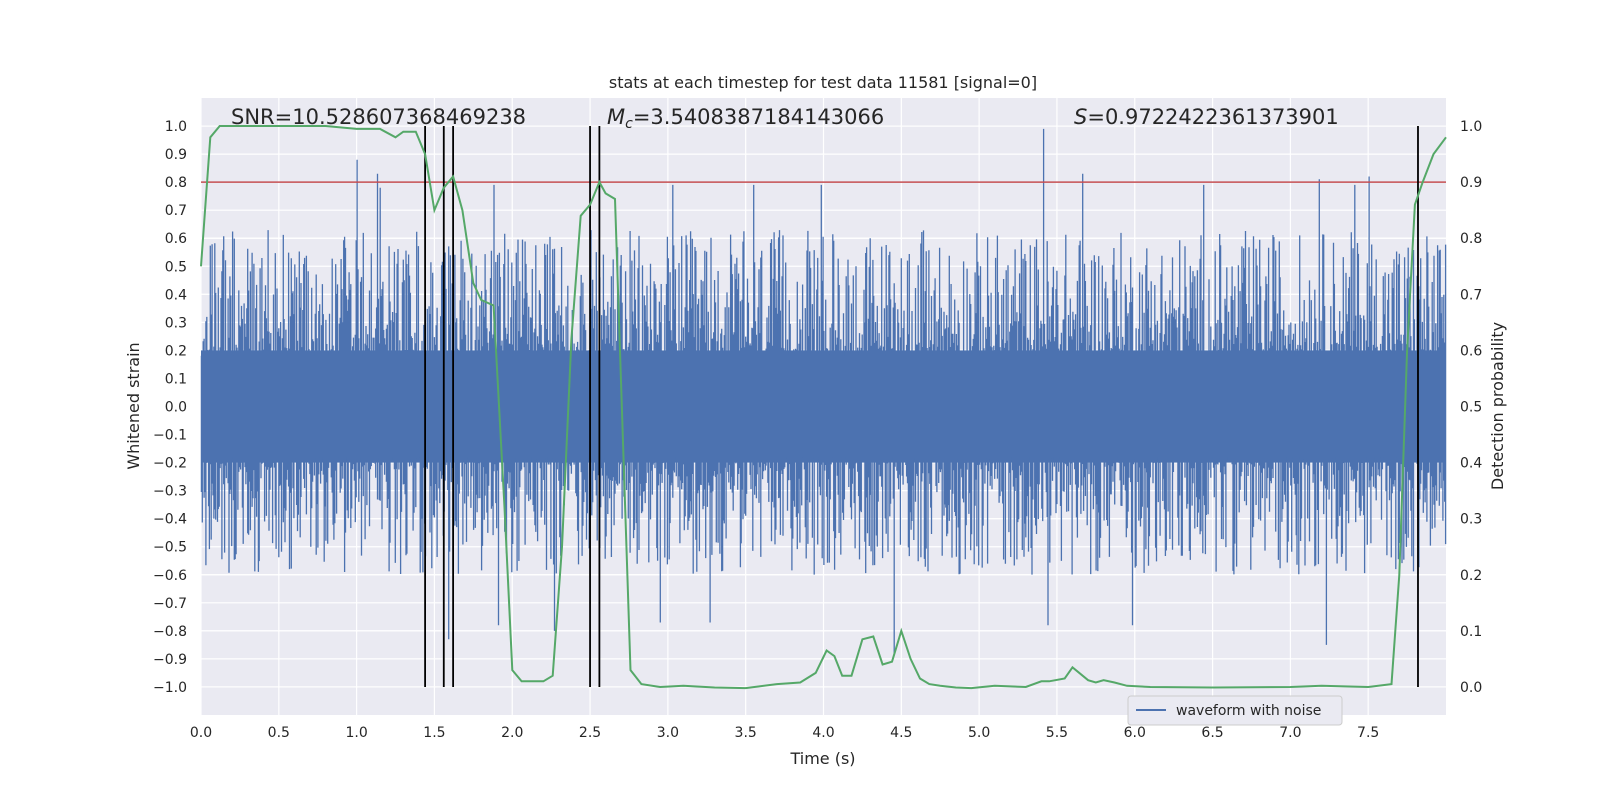 This screenshot has height=800, width=1600. I want to click on y-tick-label: 0.6, so click(176, 239).